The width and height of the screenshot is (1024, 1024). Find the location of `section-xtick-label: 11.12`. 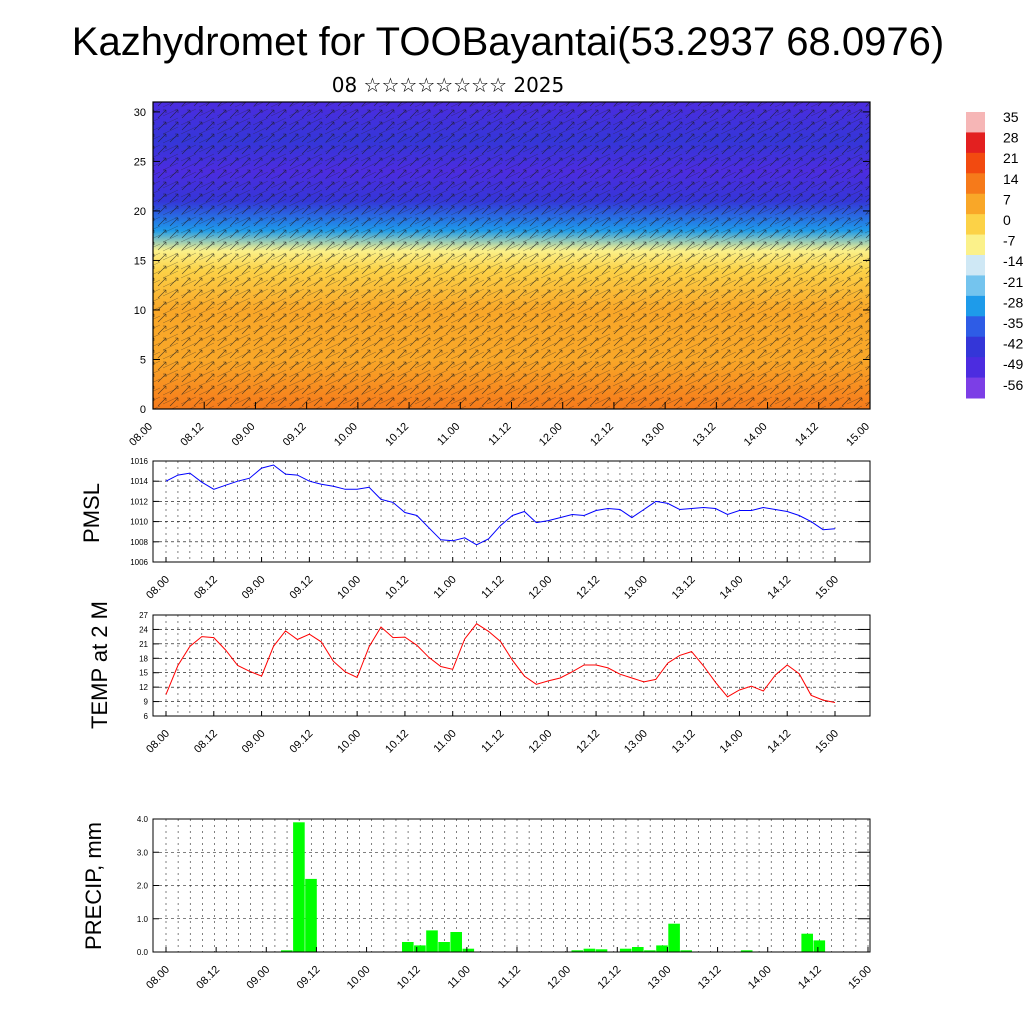

section-xtick-label: 11.12 is located at coordinates (499, 434).